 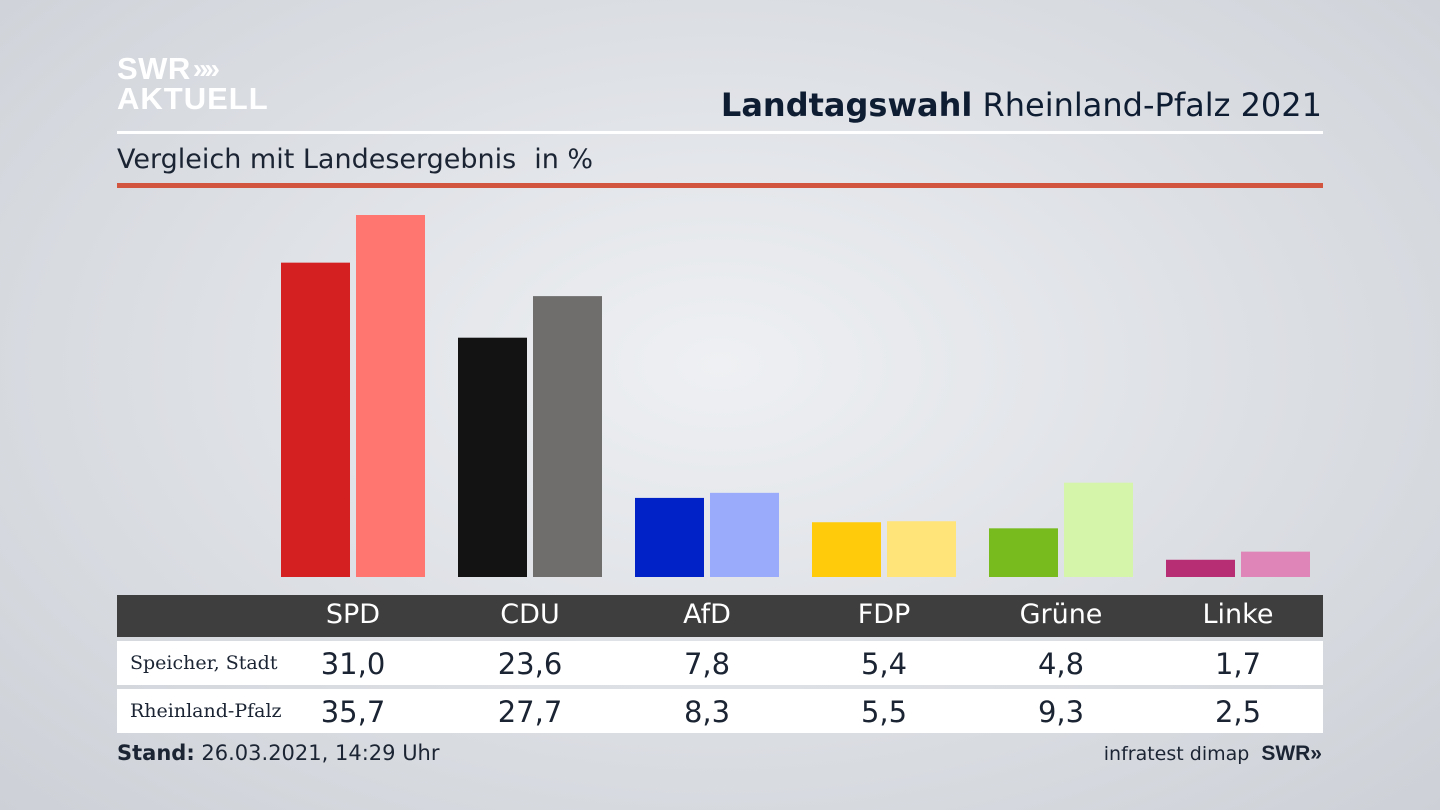 I want to click on table-header: SPD CDU AfD FDP Grüne Linke, so click(x=720, y=616).